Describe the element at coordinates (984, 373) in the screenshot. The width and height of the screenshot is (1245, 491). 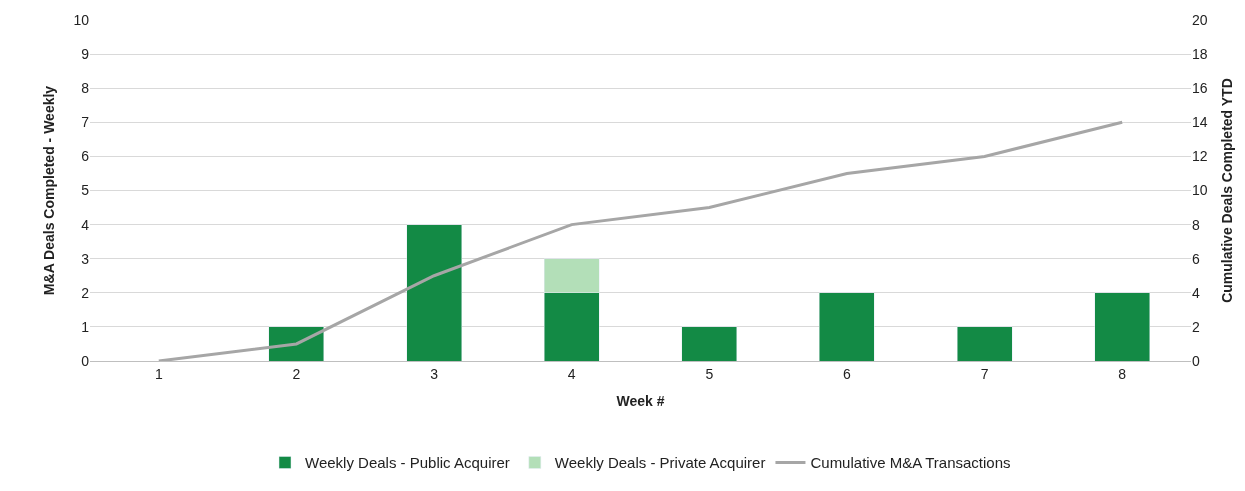
I see `x-tick-label: 7` at that location.